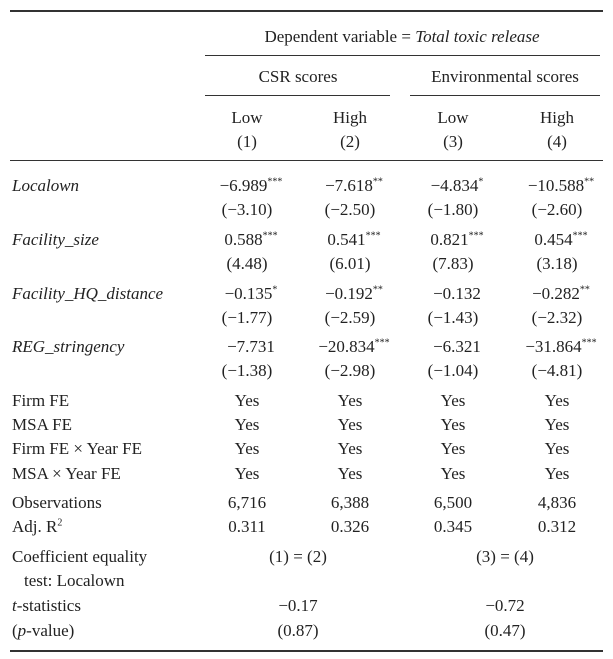 The height and width of the screenshot is (659, 613). Describe the element at coordinates (560, 347) in the screenshot. I see `coefficient: −31.864***` at that location.